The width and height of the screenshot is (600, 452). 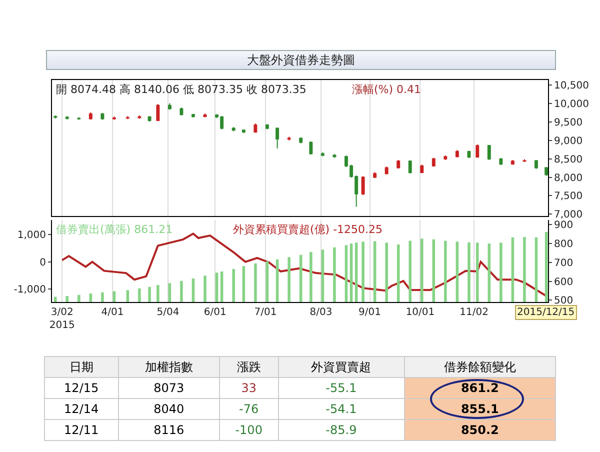 What do you see at coordinates (341, 388) in the screenshot?
I see `text: -55.1` at bounding box center [341, 388].